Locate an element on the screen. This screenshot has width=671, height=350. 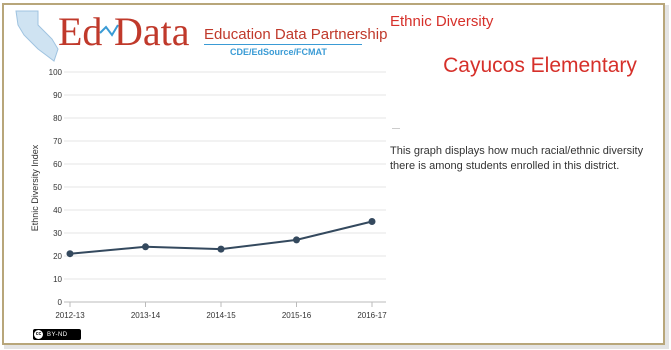
y-tick-label: 30 is located at coordinates (57, 233).